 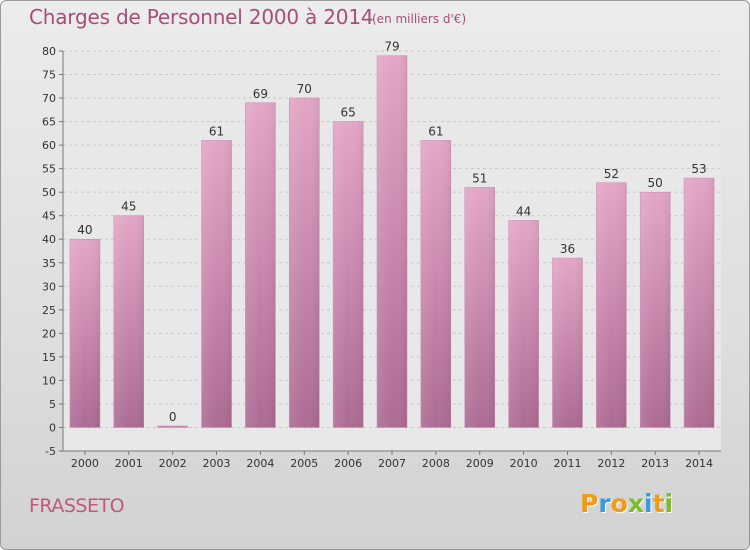 I want to click on y-axis-ticks: -5 0 5 10 15 20 25 30 35 40 45 50 55 60 65 70 75 80, so click(x=52, y=251).